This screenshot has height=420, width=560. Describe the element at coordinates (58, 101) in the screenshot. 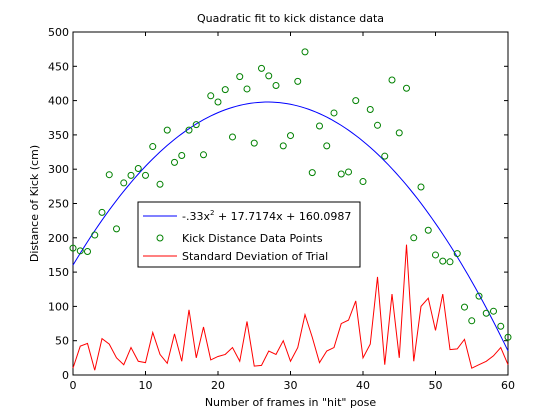

I see `y-tick-label: 400` at that location.